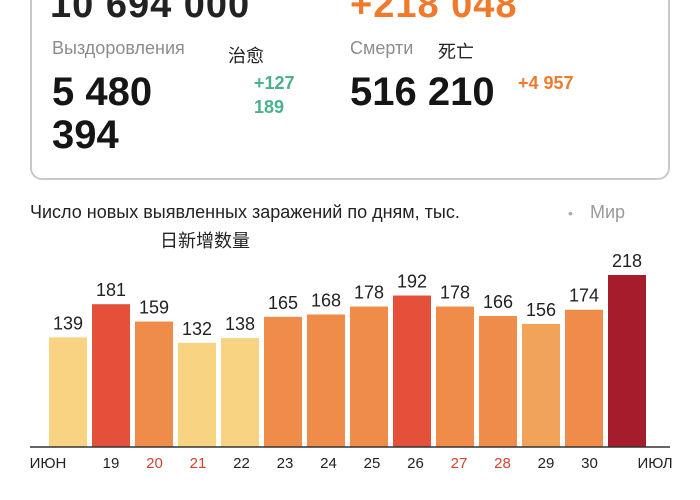 This screenshot has width=700, height=500. Describe the element at coordinates (205, 241) in the screenshot. I see `chart-subtitle-cn: 日新增数量` at that location.